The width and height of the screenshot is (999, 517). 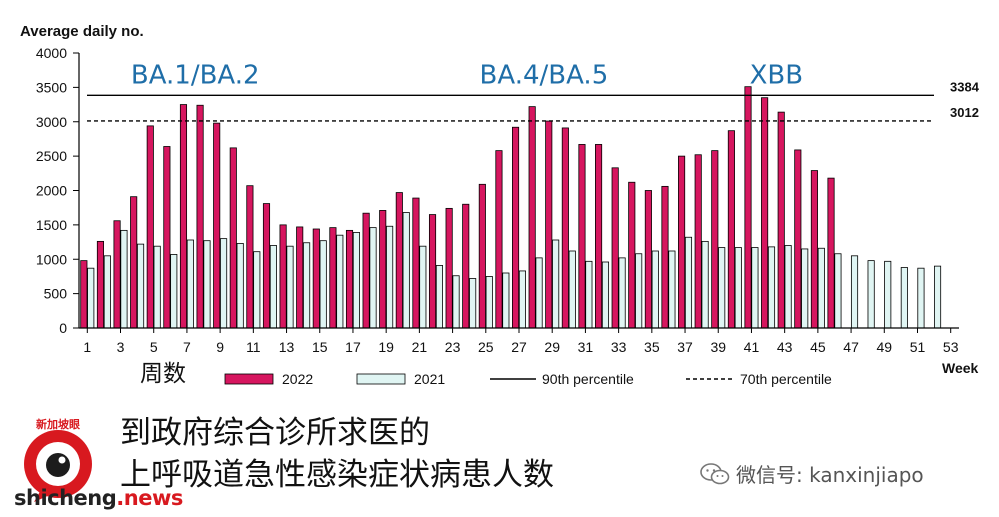 What do you see at coordinates (63, 328) in the screenshot?
I see `y-tick-label: 0` at bounding box center [63, 328].